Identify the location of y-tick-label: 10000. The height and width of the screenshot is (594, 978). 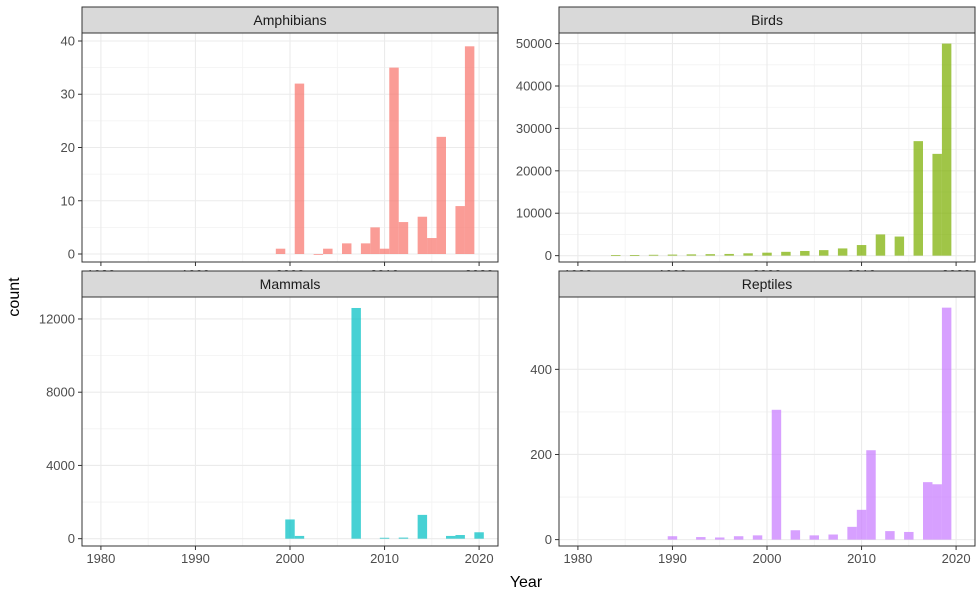
(534, 213).